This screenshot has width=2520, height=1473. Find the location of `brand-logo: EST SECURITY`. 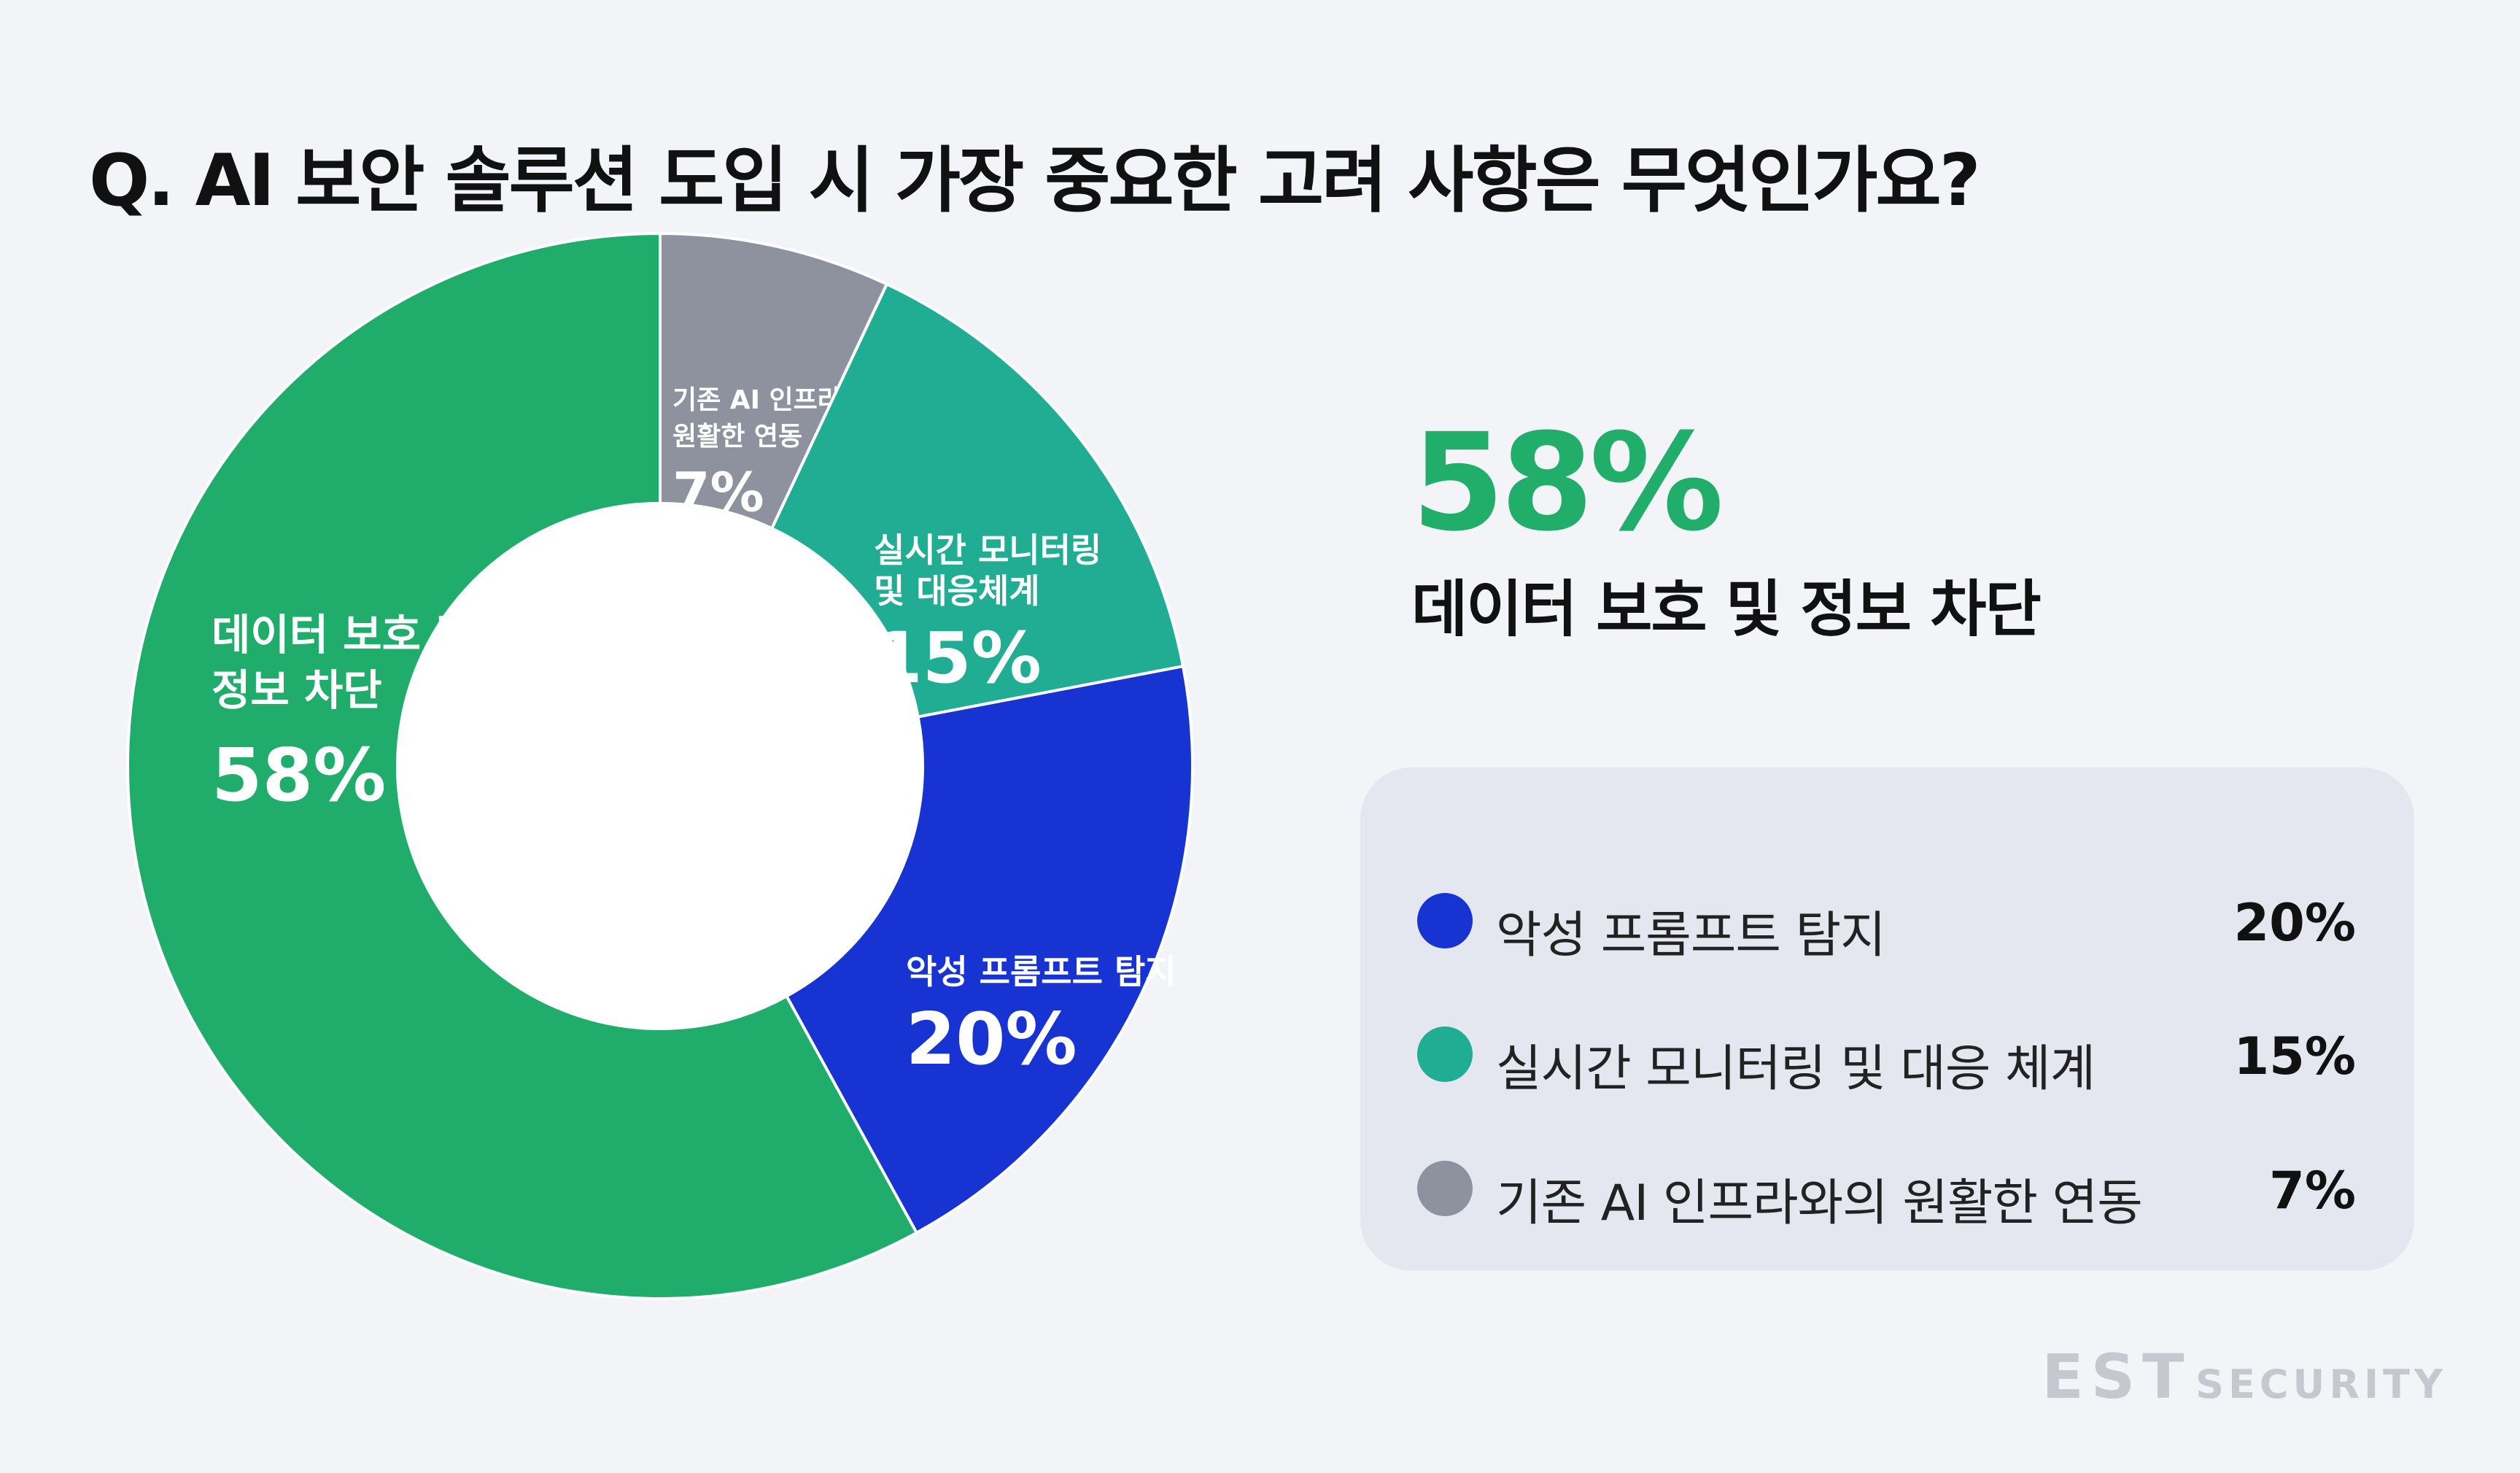

brand-logo: EST SECURITY is located at coordinates (2244, 1376).